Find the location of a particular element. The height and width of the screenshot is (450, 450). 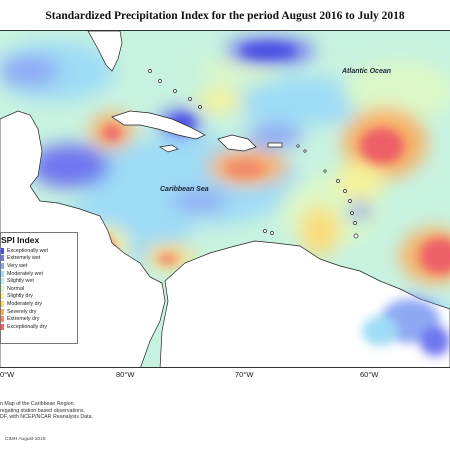

legend-label: Slightly dry is located at coordinates (20, 296).